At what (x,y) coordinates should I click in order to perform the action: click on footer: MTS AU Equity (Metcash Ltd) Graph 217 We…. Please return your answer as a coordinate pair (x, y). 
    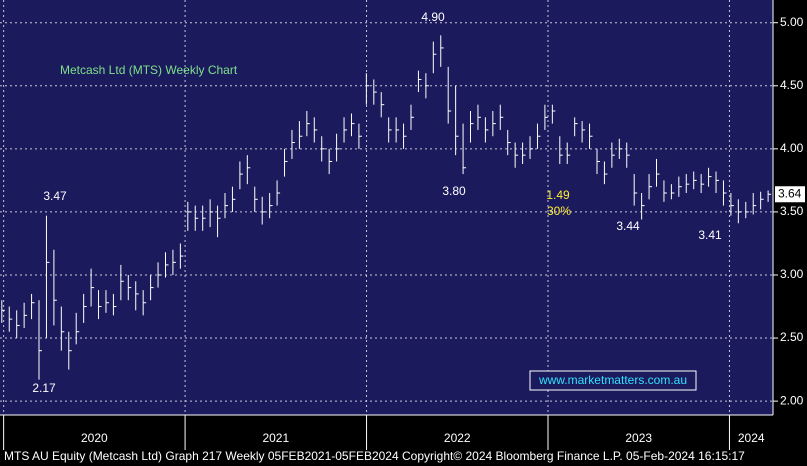
    Looking at the image, I should click on (374, 456).